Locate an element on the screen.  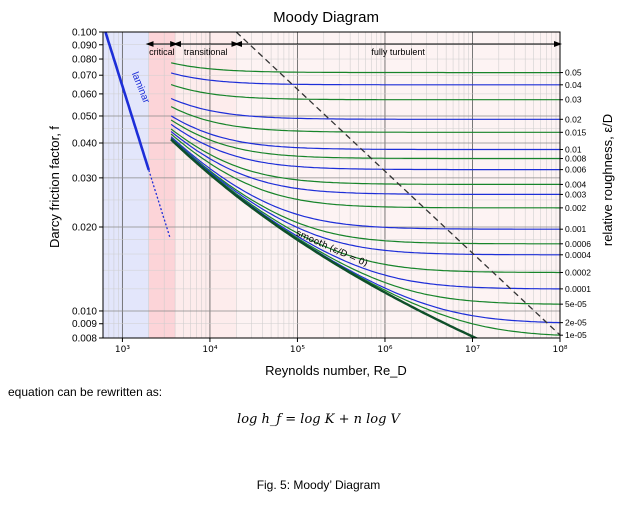
right-axis-label: relative roughness, ε/D is located at coordinates (607, 180).